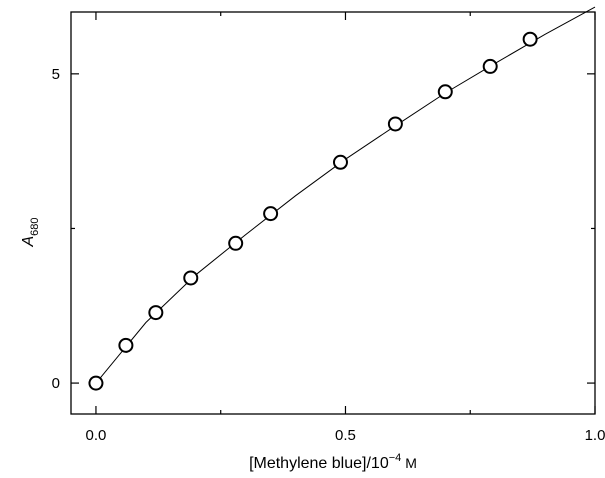 Image resolution: width=605 pixels, height=478 pixels. I want to click on y-axis-label-subscript: 680, so click(35, 226).